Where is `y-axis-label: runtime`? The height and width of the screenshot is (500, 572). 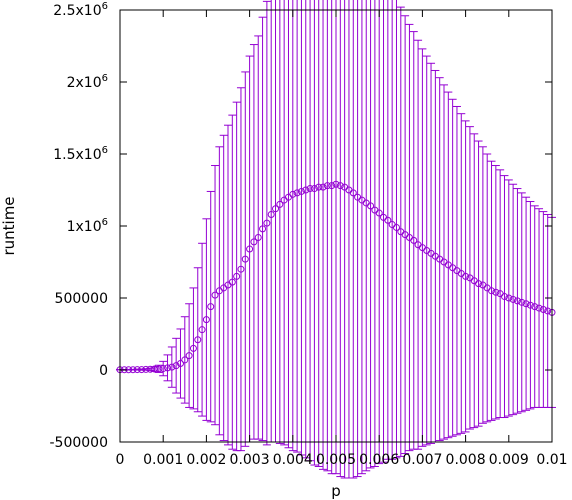 y-axis-label: runtime is located at coordinates (9, 225).